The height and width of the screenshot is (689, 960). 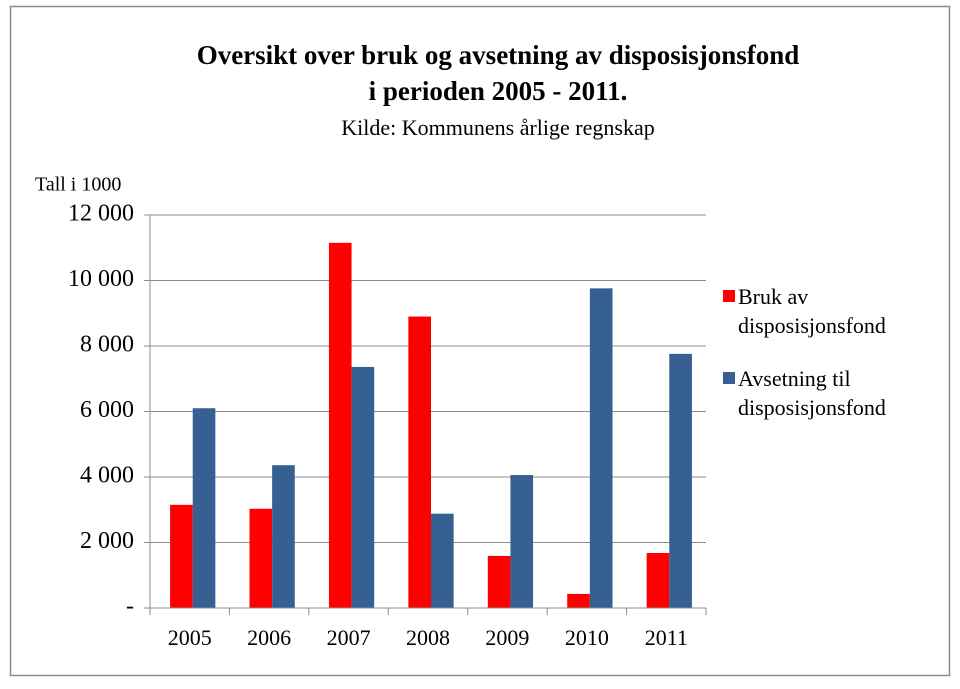 I want to click on x-tick-label: 2010, so click(x=587, y=637).